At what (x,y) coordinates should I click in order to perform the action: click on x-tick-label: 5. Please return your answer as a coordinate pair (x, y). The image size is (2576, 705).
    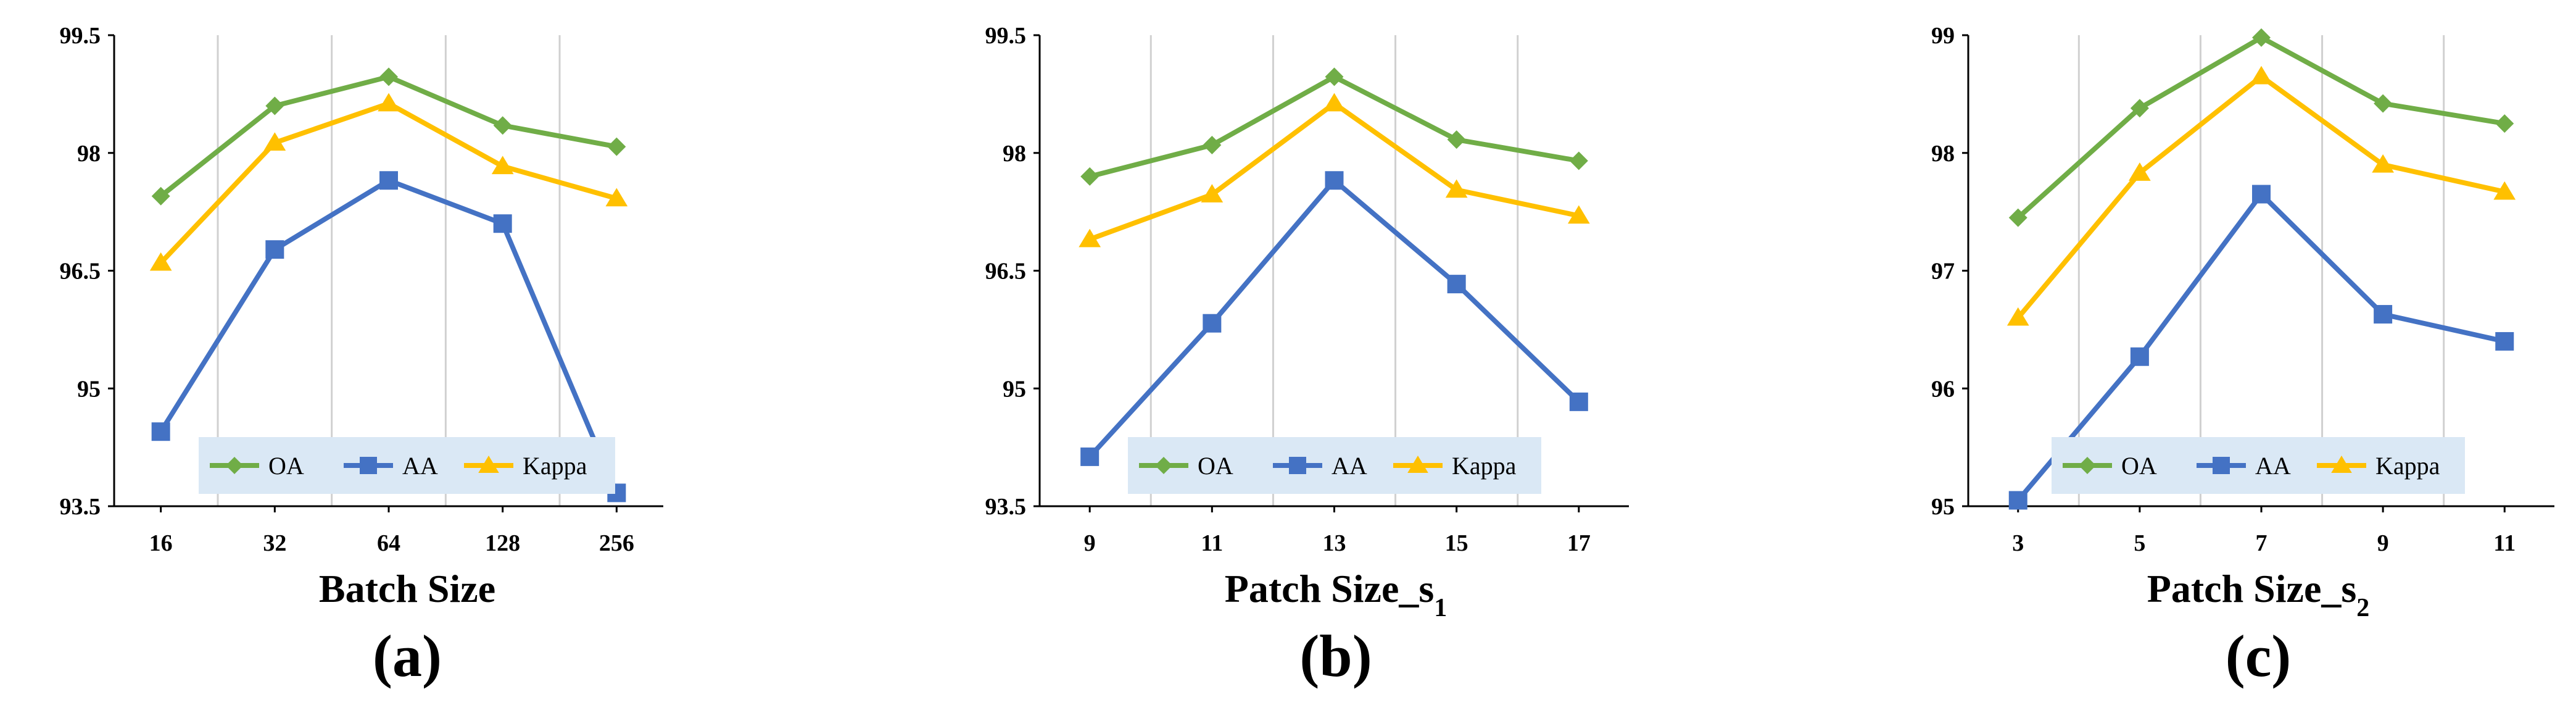
    Looking at the image, I should click on (2139, 543).